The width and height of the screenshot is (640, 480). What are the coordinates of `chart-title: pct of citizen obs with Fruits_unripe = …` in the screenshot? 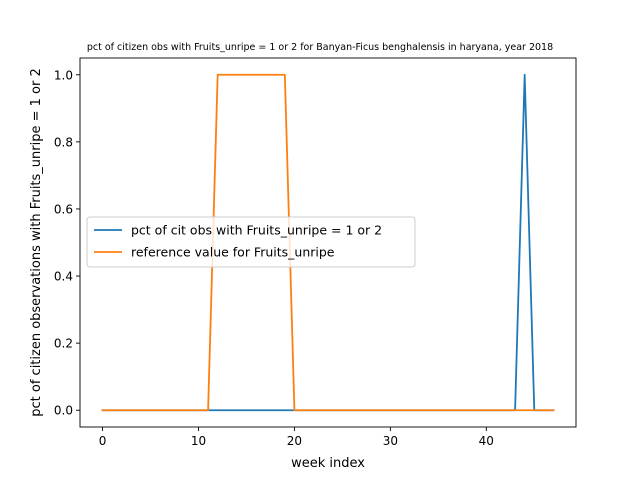 It's located at (320, 47).